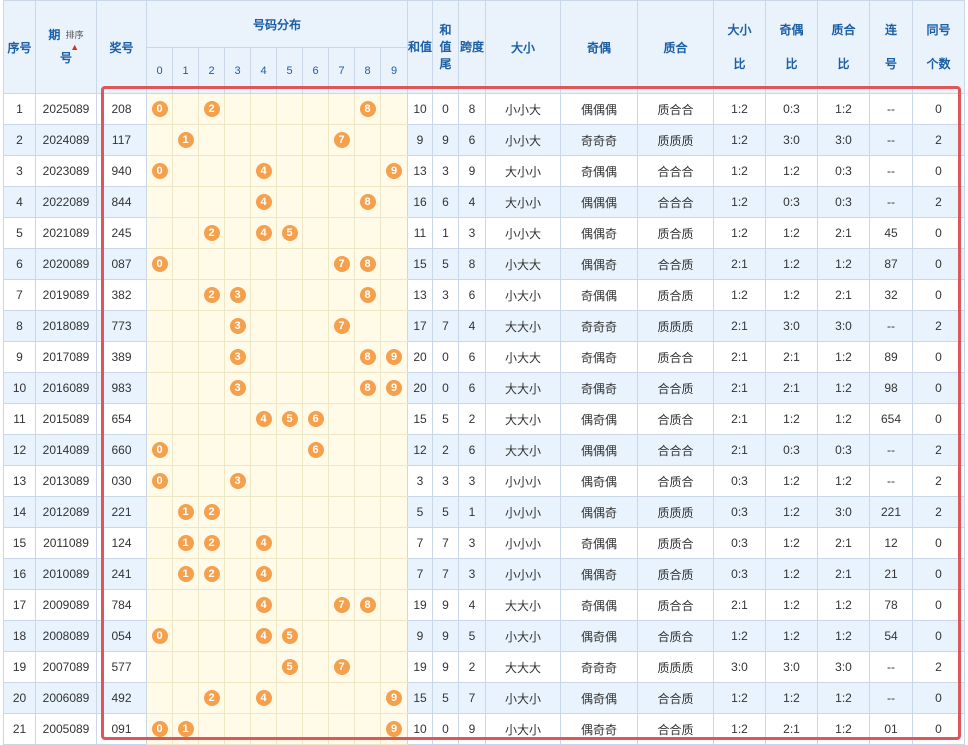  What do you see at coordinates (791, 202) in the screenshot?
I see `cell-oe-ratio: 0:3` at bounding box center [791, 202].